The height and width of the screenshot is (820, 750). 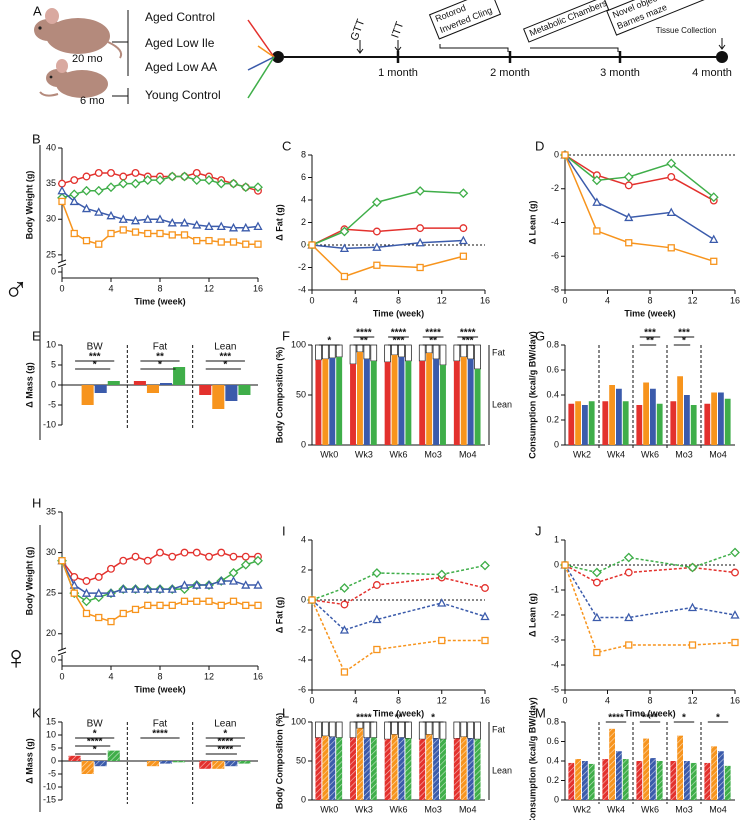 I want to click on event: GTT, so click(x=358, y=29).